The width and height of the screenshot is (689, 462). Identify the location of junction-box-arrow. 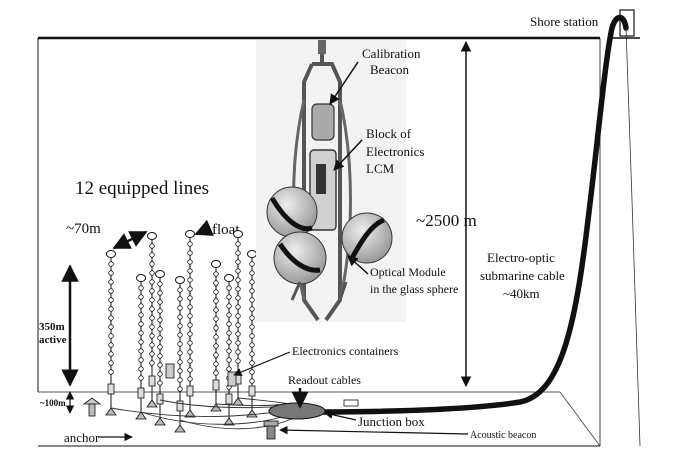
(340, 415).